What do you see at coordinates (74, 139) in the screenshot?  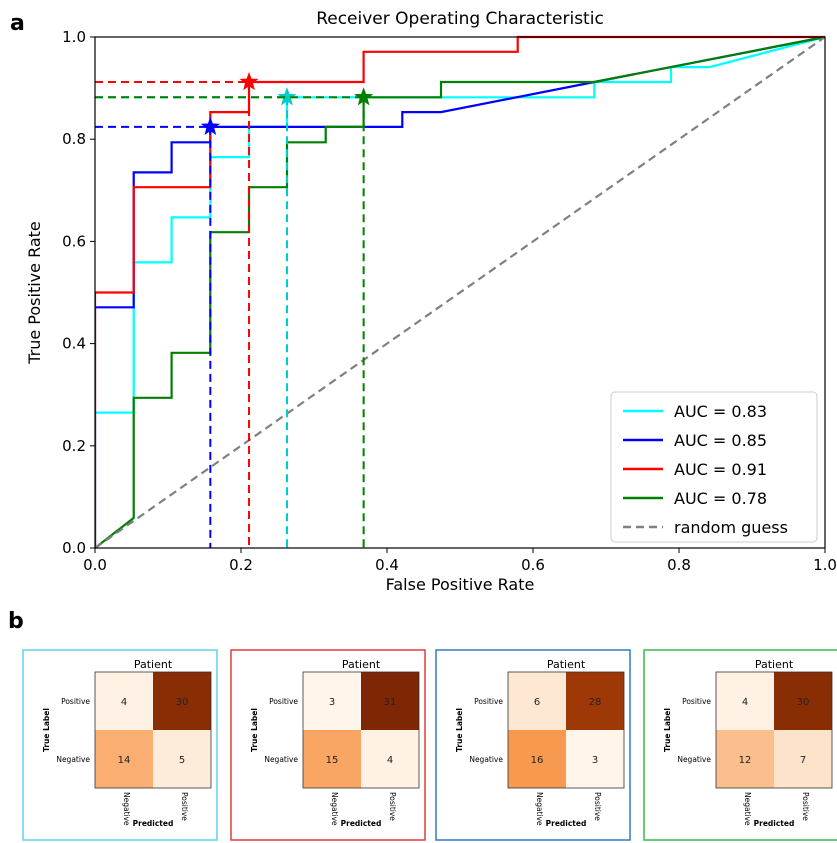 I see `y-tick-label: 0.8` at bounding box center [74, 139].